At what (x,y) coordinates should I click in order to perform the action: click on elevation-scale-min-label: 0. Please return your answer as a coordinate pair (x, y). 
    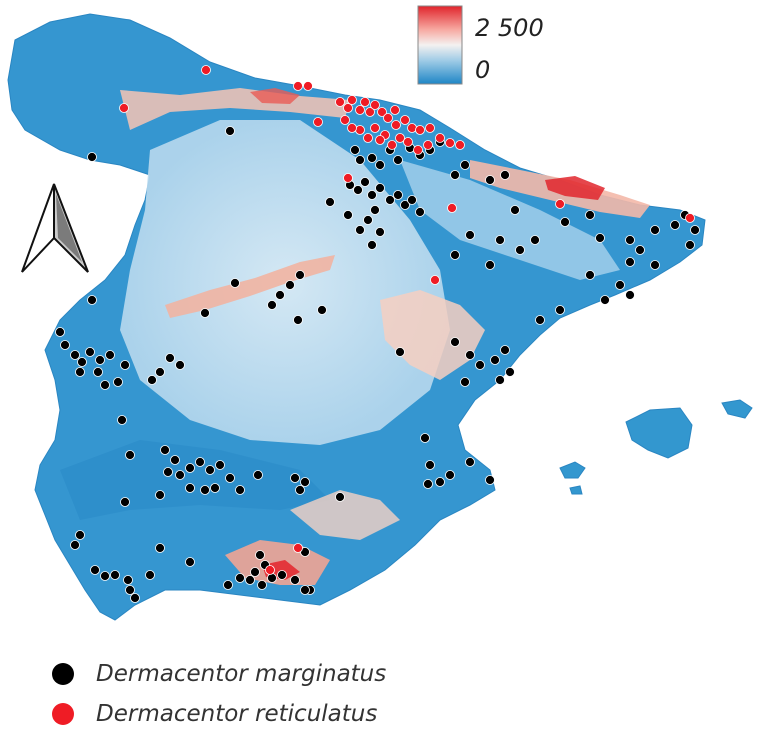
    Looking at the image, I should click on (483, 70).